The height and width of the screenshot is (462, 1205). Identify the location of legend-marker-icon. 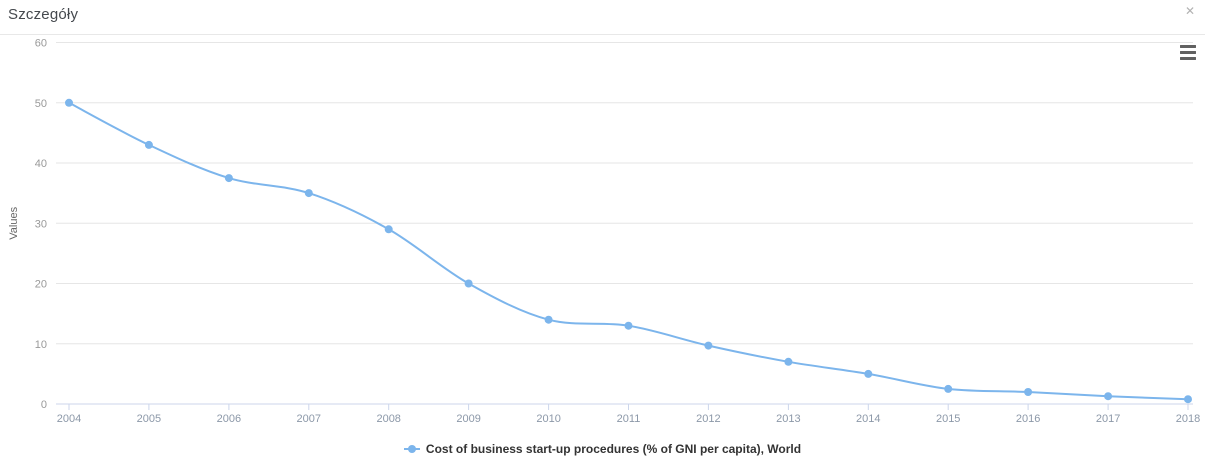
(411, 449).